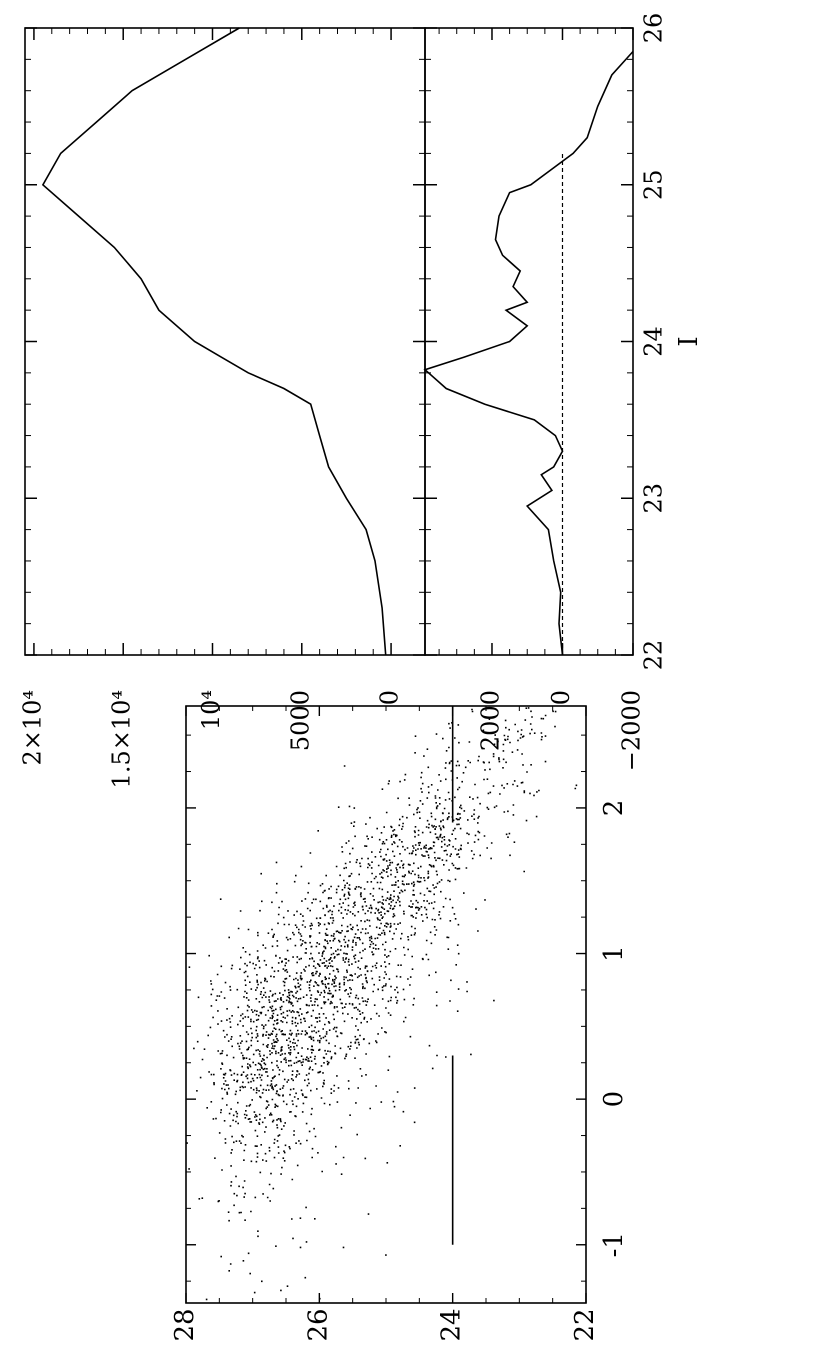 The width and height of the screenshot is (833, 1358). I want to click on cmd-ytick-label: 22, so click(585, 1324).